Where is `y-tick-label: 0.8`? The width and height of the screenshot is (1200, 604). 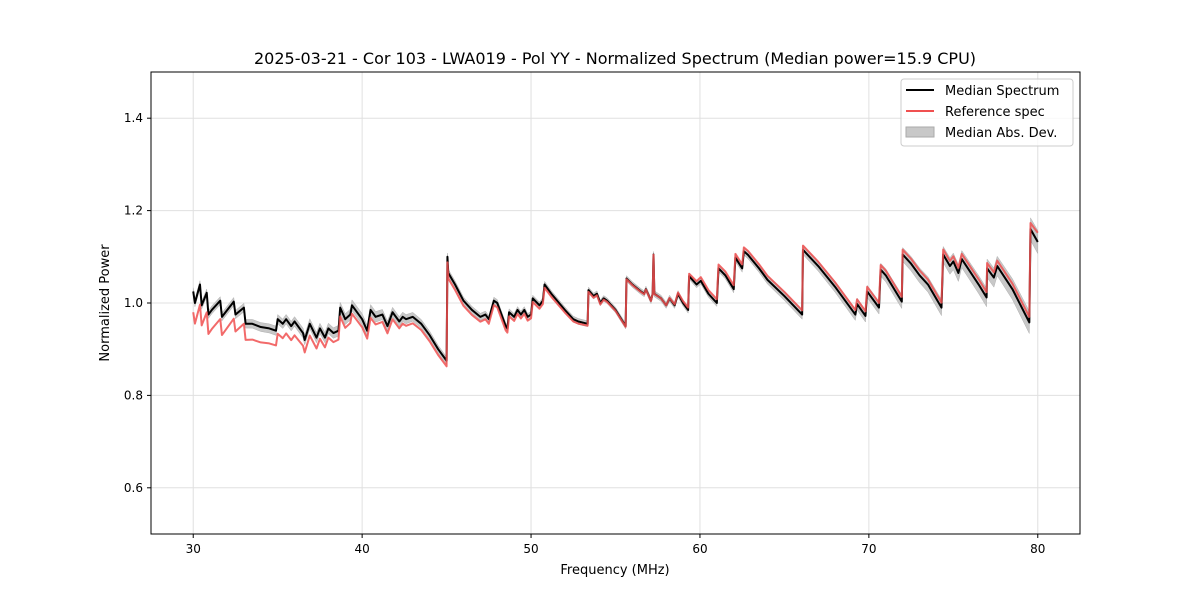 y-tick-label: 0.8 is located at coordinates (133, 395).